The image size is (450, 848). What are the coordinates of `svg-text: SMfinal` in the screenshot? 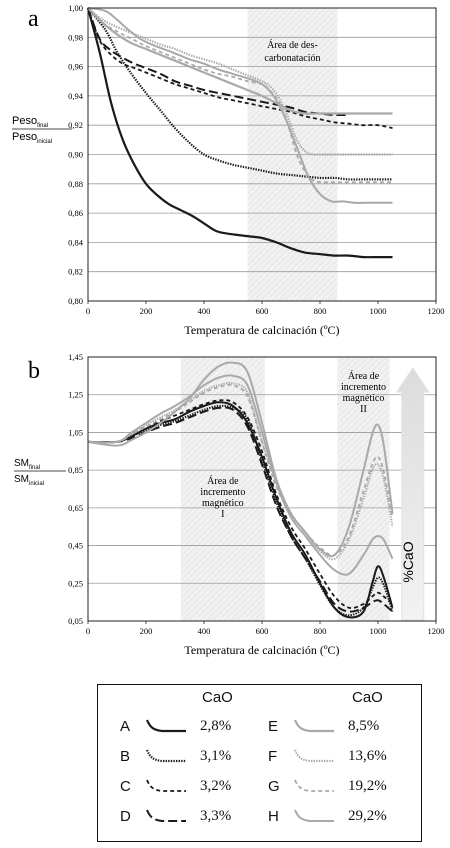 It's located at (27, 464).